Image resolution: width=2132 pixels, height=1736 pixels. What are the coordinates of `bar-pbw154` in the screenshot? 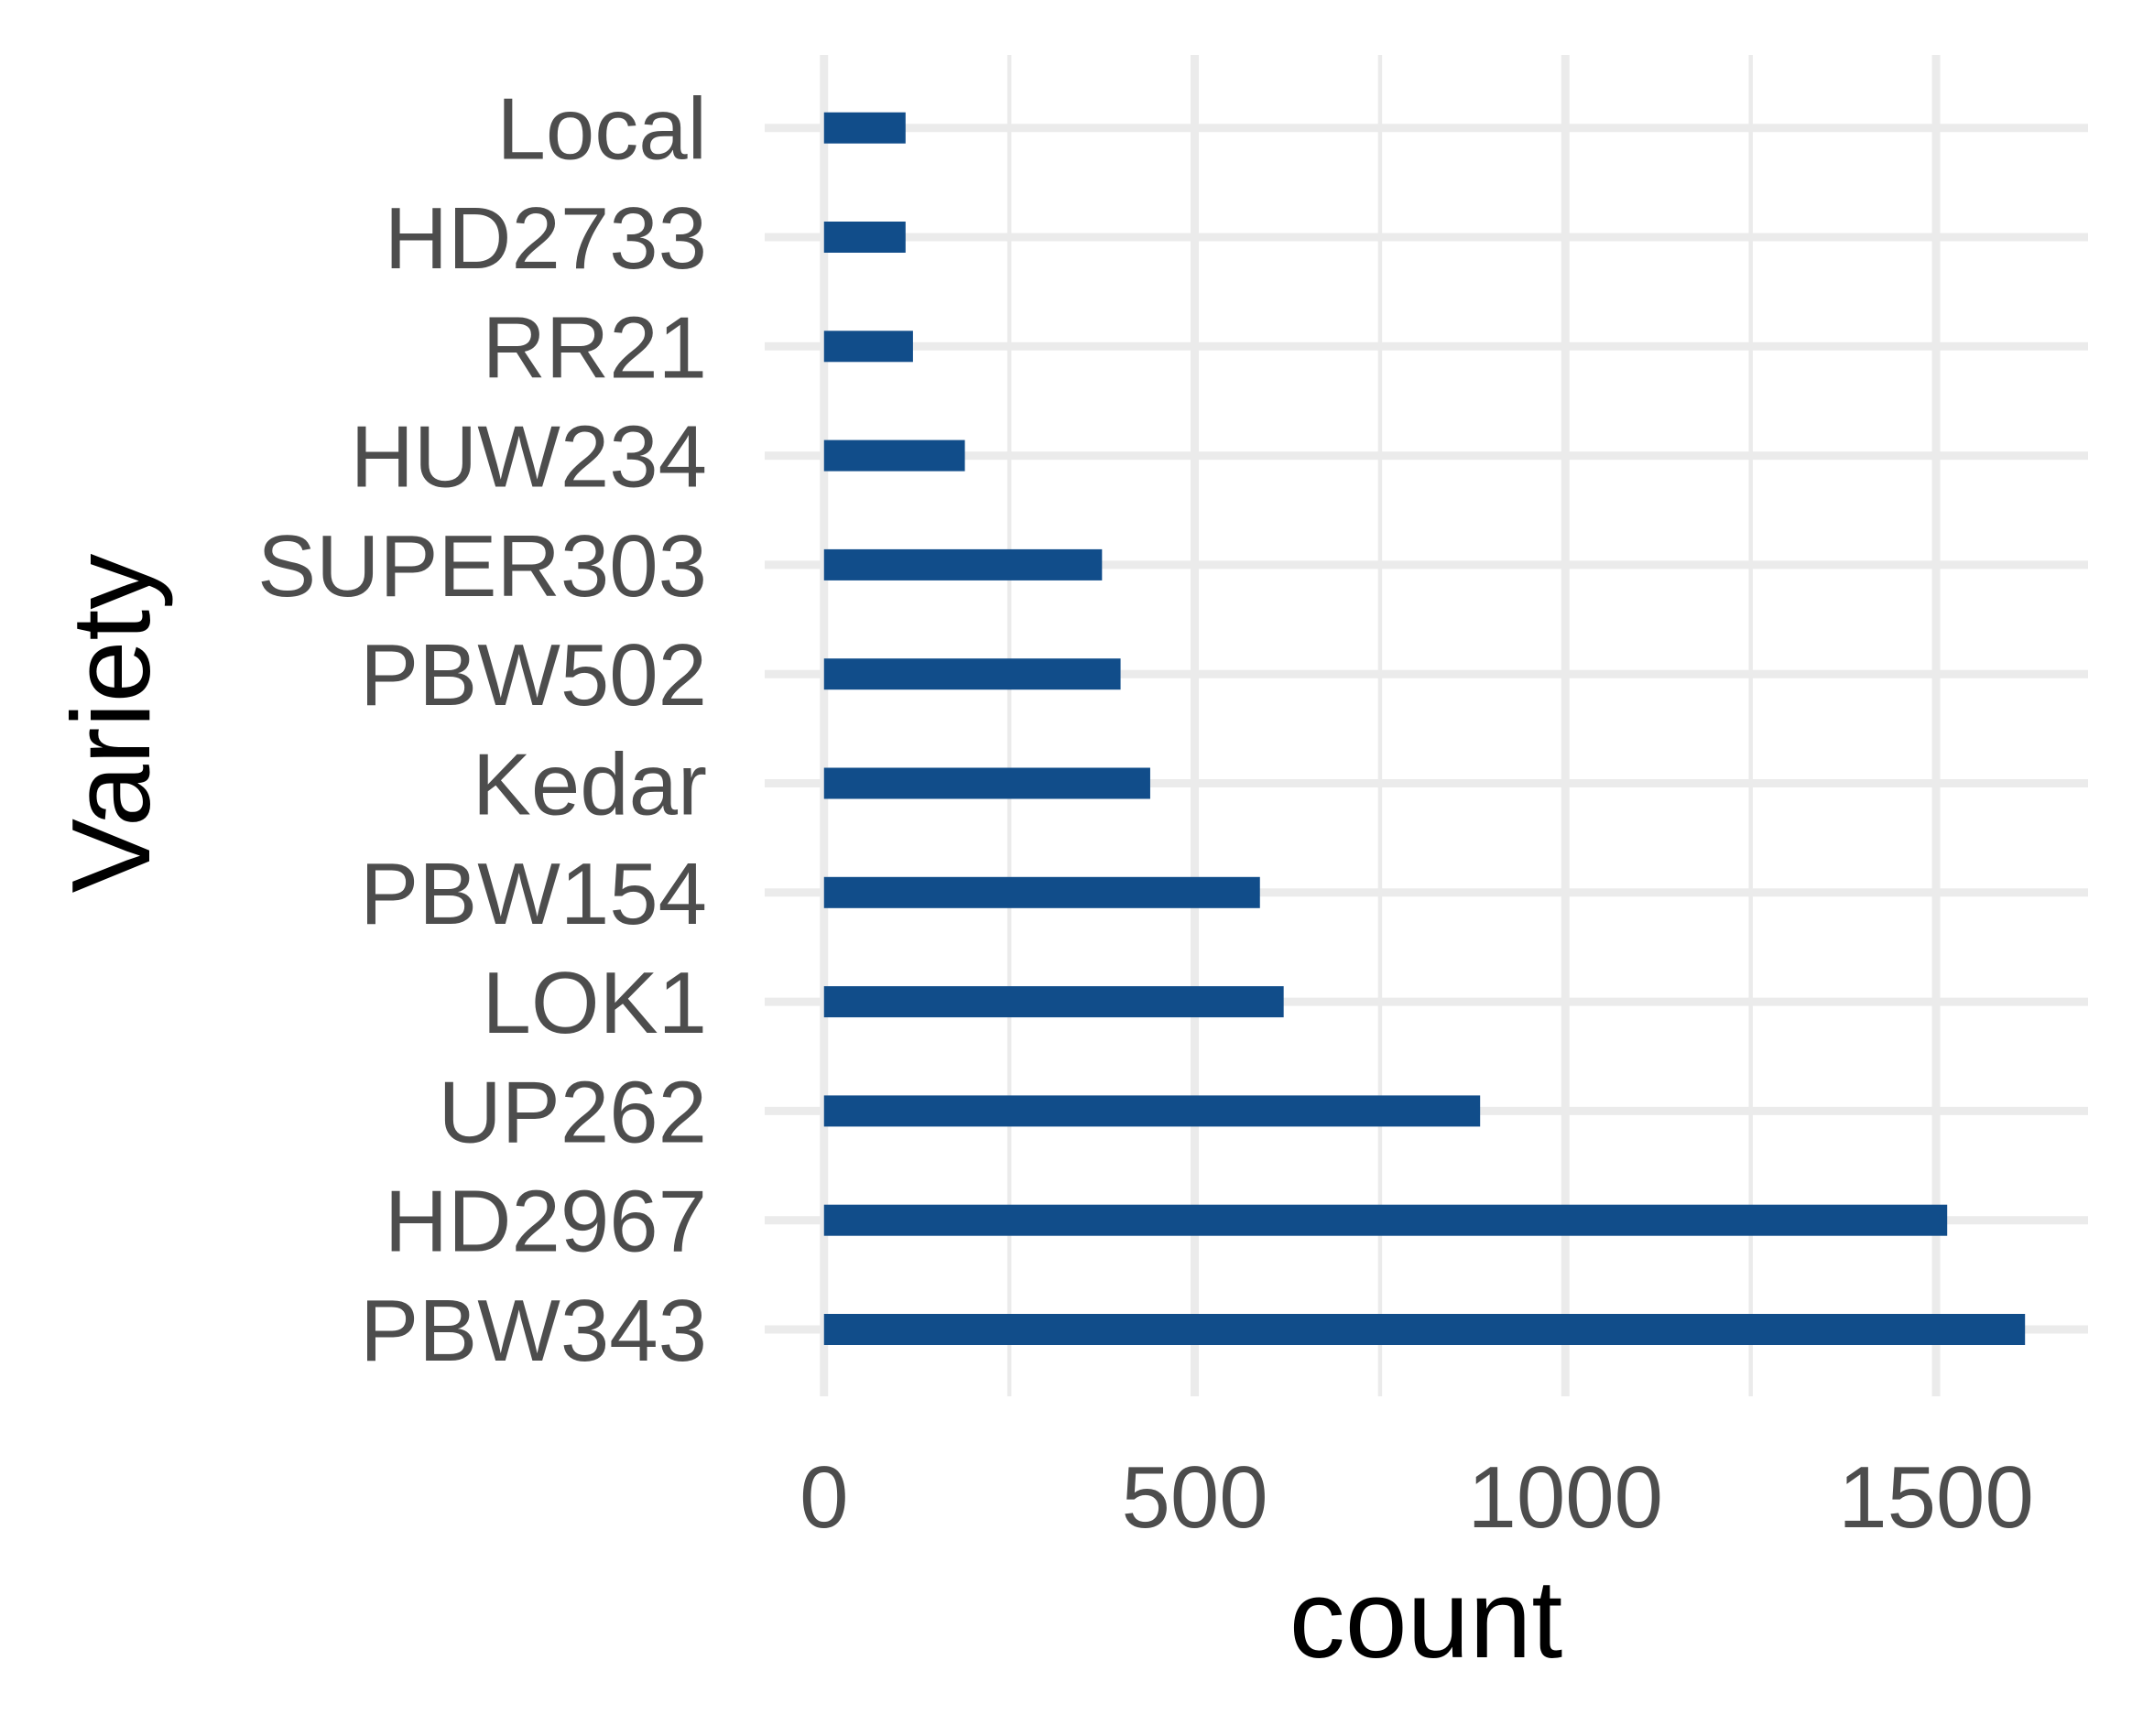 It's located at (1041, 892).